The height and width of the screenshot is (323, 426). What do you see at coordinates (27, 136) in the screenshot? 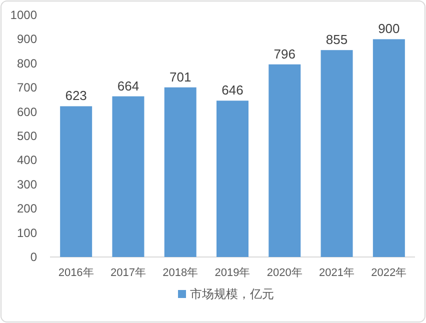
I see `y-tick-label: 500` at bounding box center [27, 136].